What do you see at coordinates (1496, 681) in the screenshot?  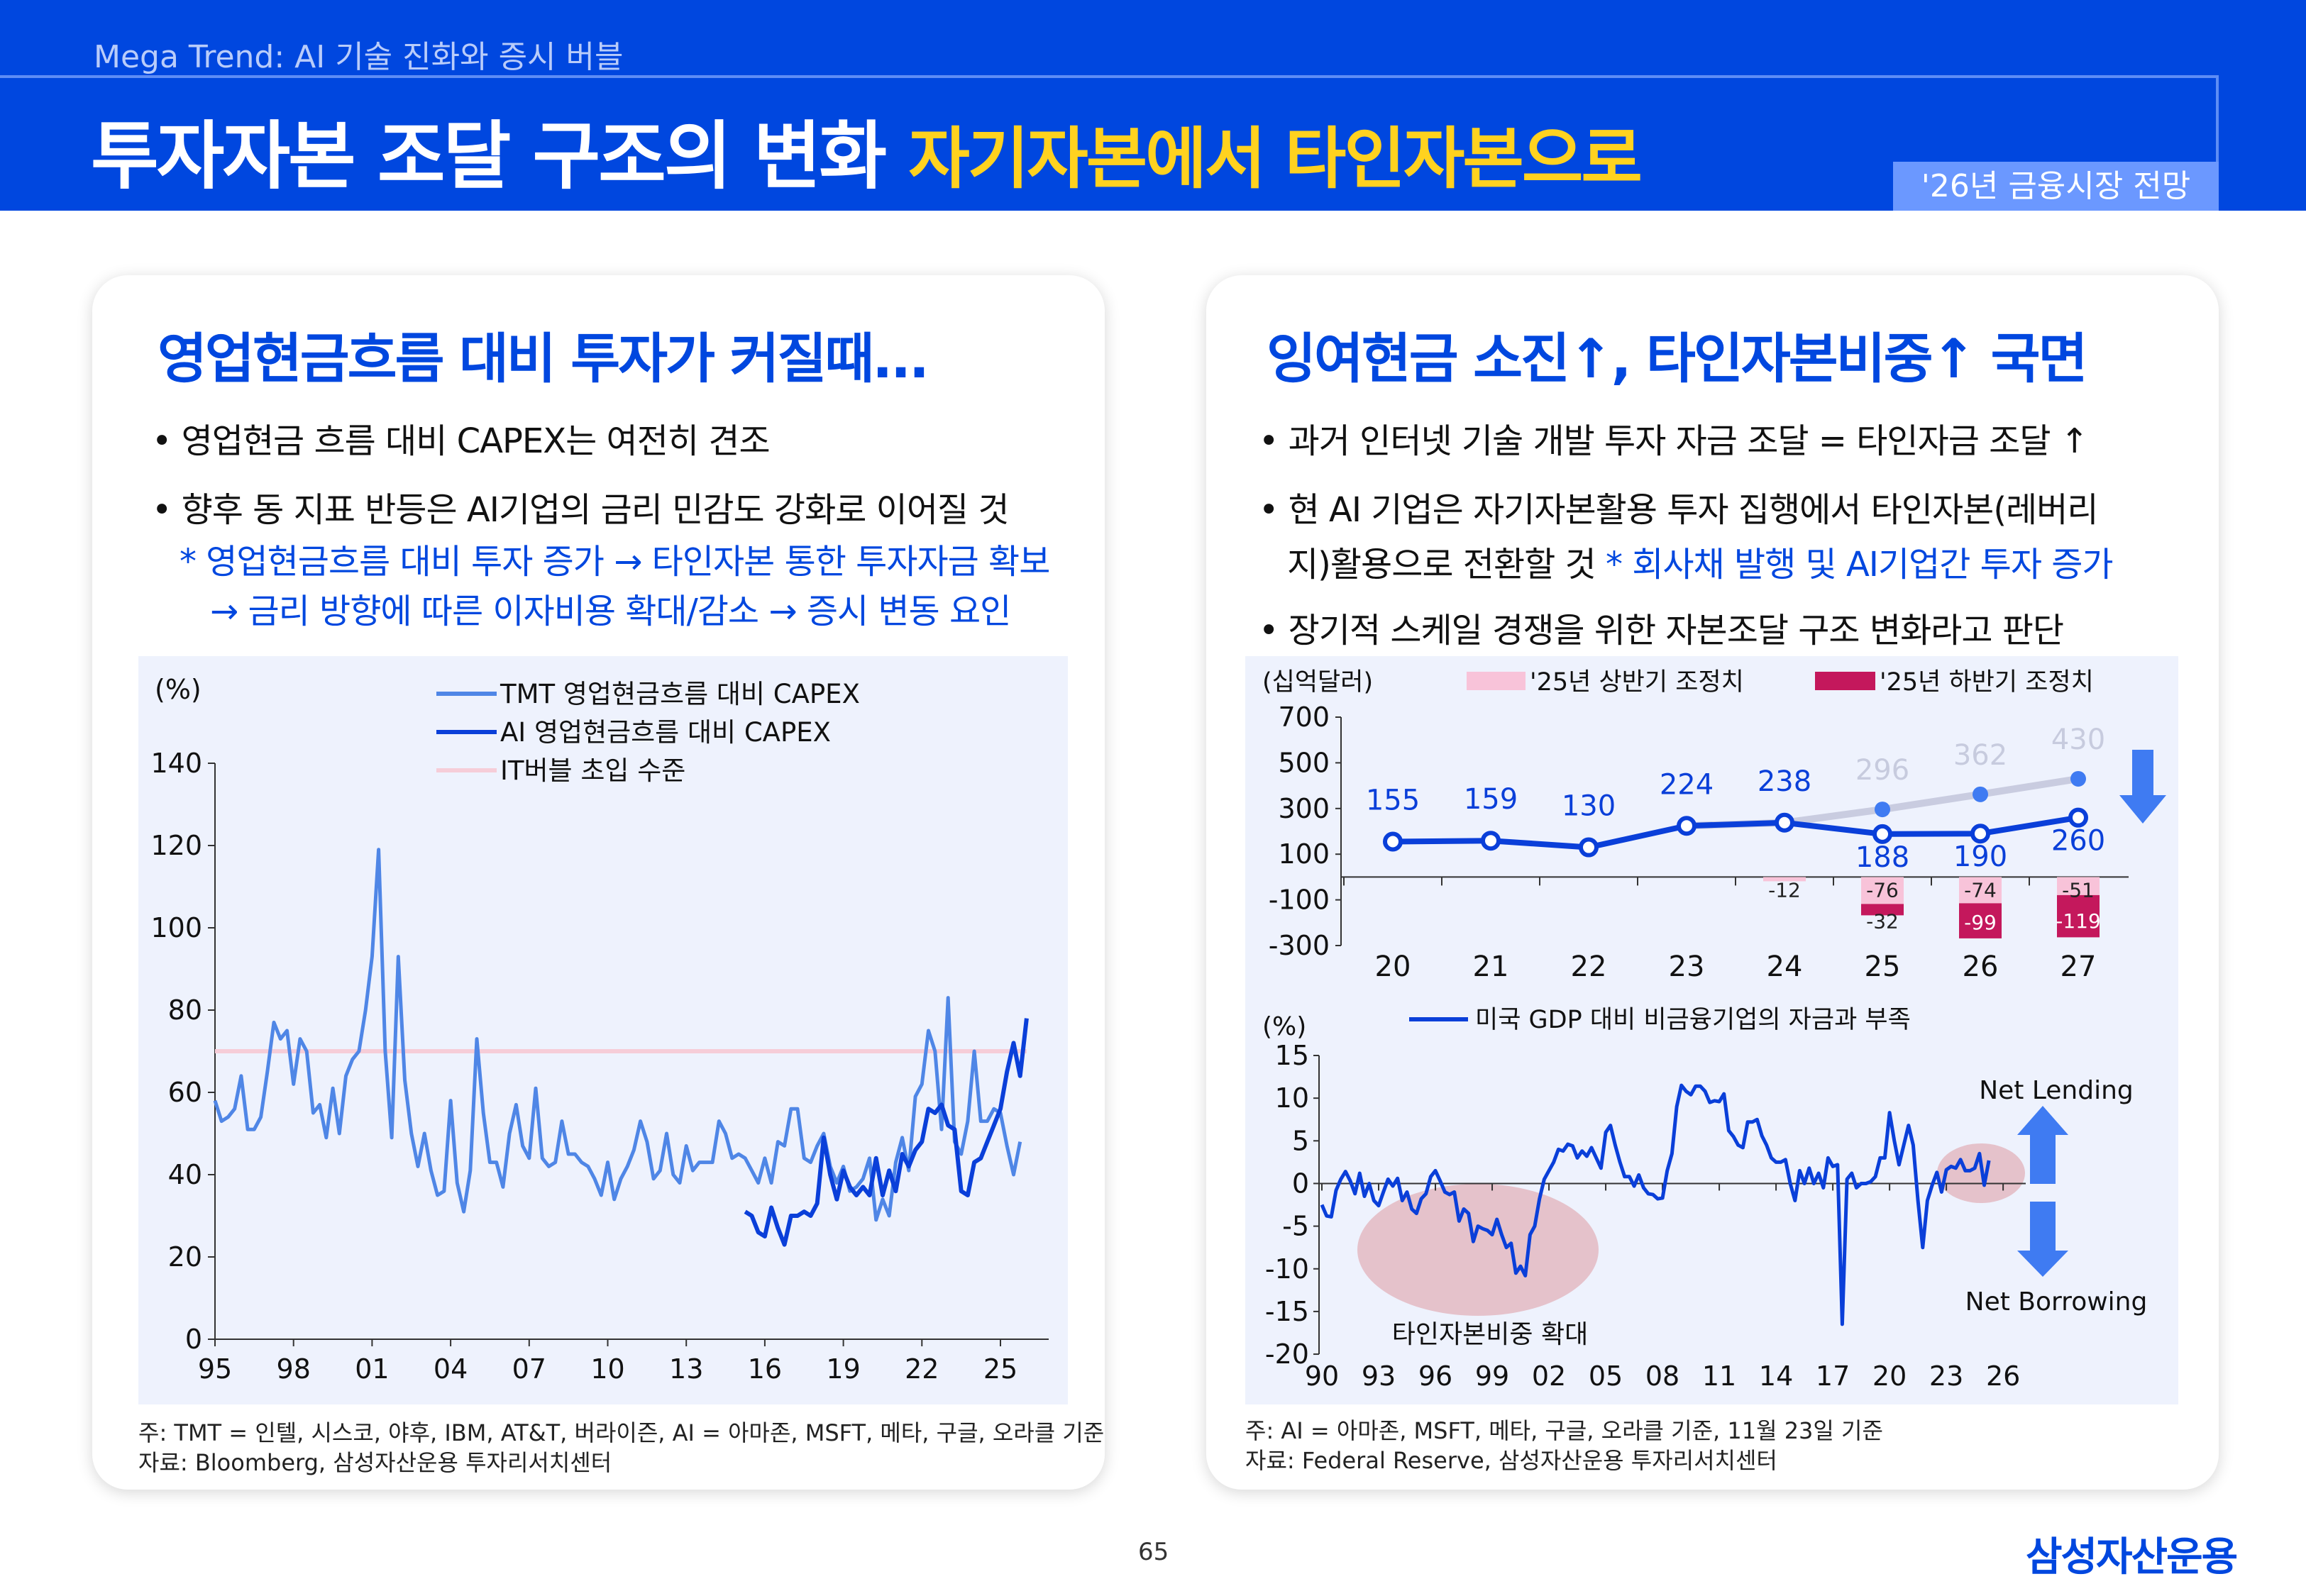 I see `legend-swatch-h1` at bounding box center [1496, 681].